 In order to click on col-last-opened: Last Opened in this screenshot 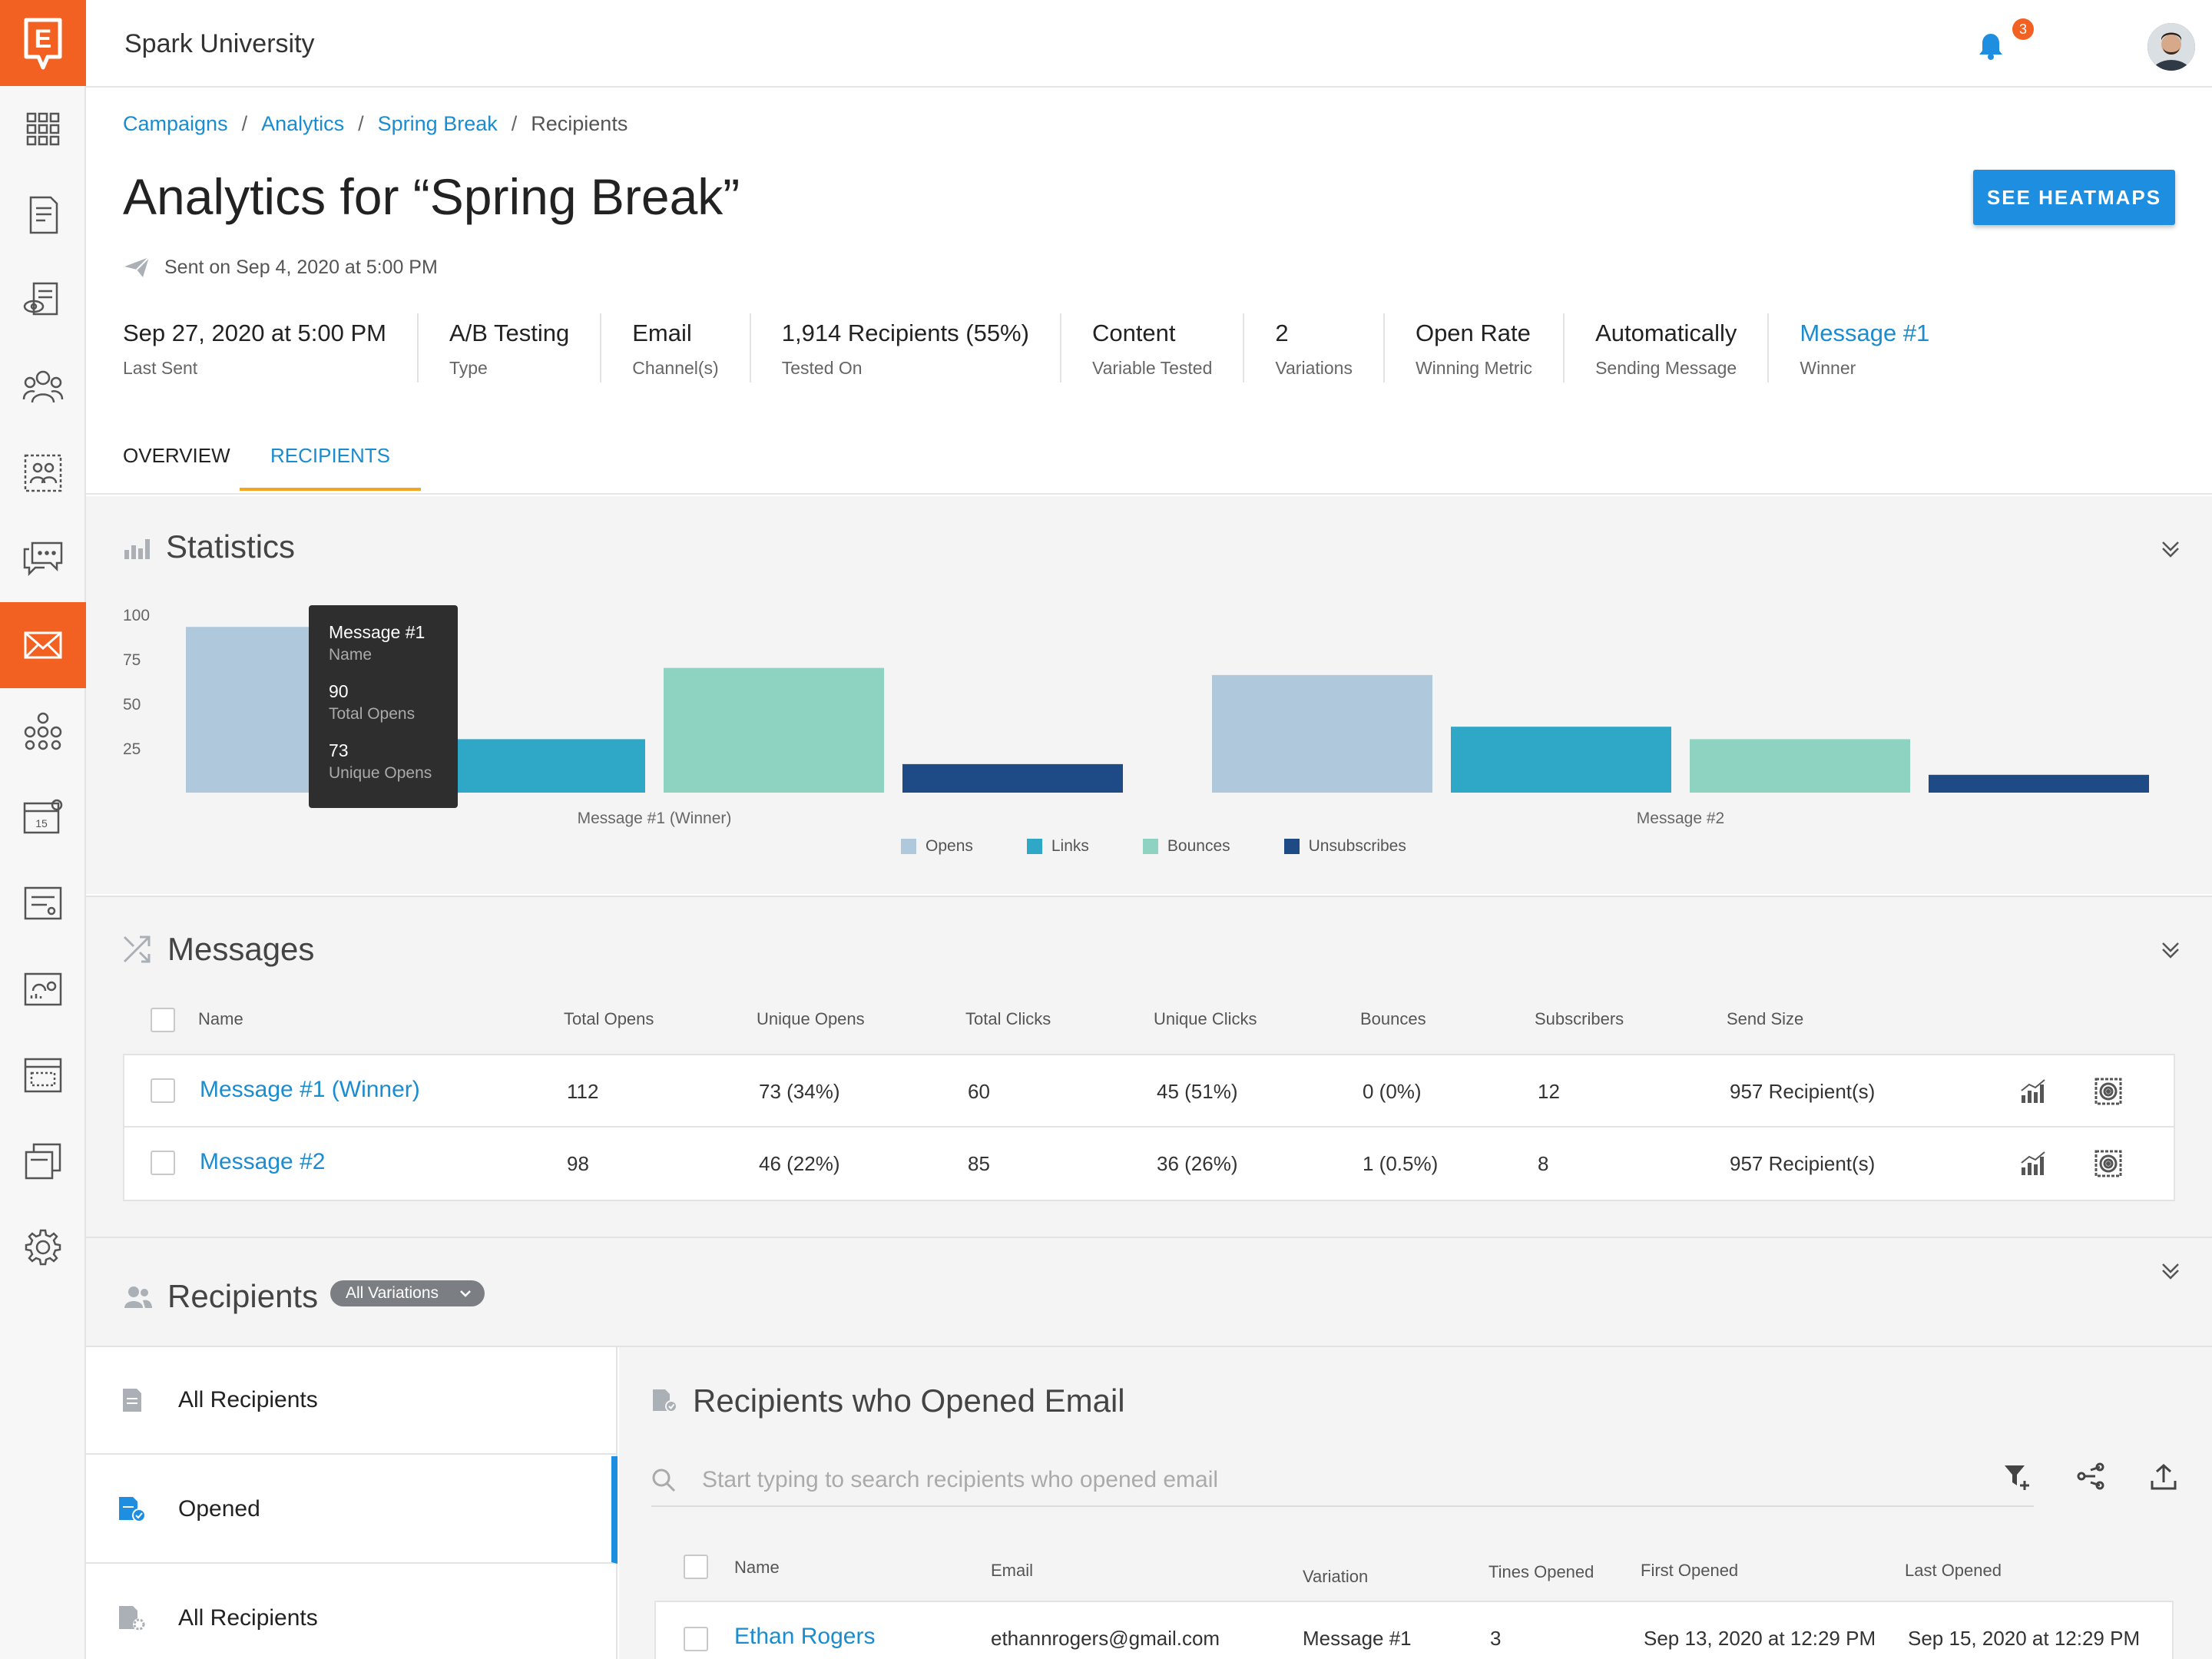, I will do `click(1954, 1570)`.